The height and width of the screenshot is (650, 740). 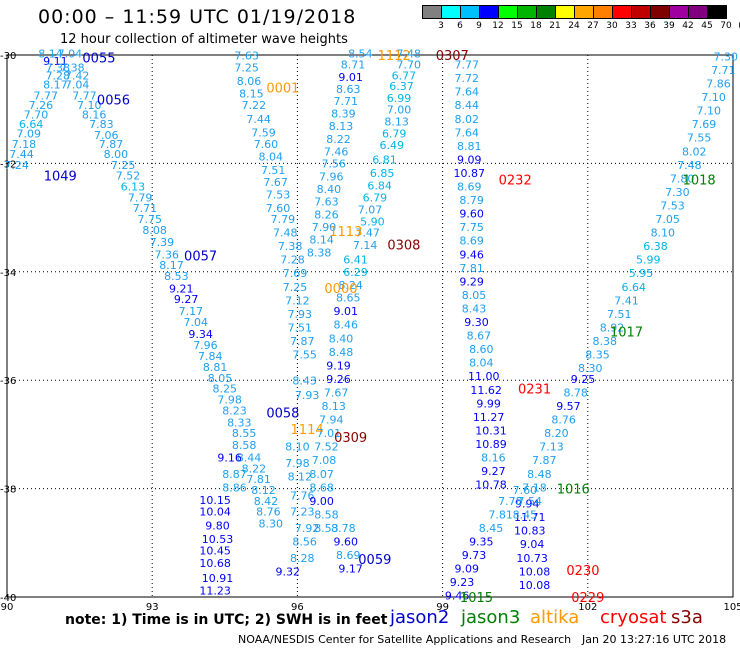 What do you see at coordinates (481, 349) in the screenshot?
I see `wave-height-value: 8.60` at bounding box center [481, 349].